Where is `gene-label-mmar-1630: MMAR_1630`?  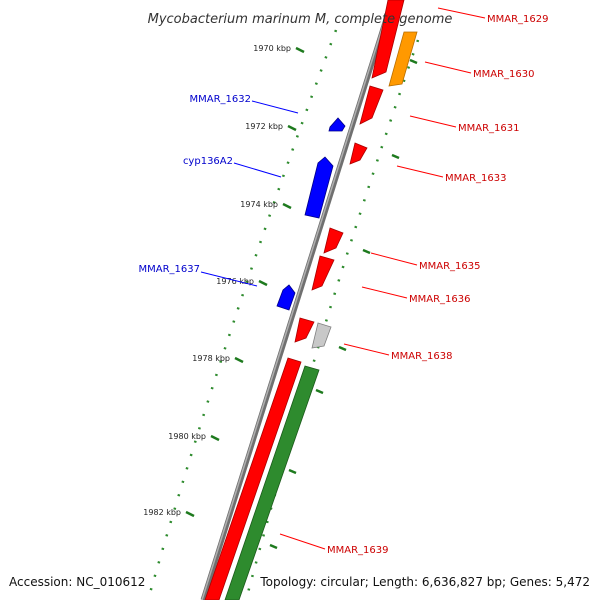 gene-label-mmar-1630: MMAR_1630 is located at coordinates (504, 74).